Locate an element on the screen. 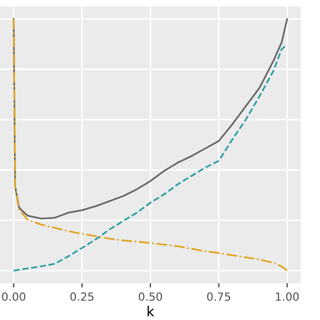  x-axis-title: k is located at coordinates (151, 311).